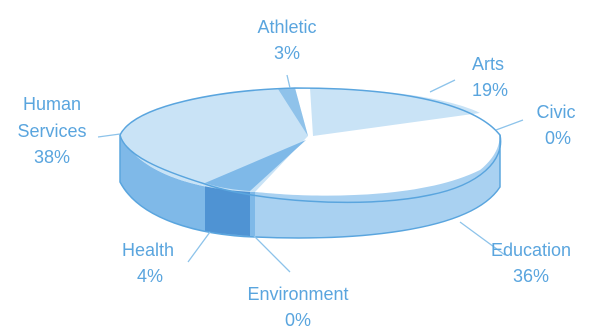  What do you see at coordinates (199, 247) in the screenshot?
I see `leader-line-health` at bounding box center [199, 247].